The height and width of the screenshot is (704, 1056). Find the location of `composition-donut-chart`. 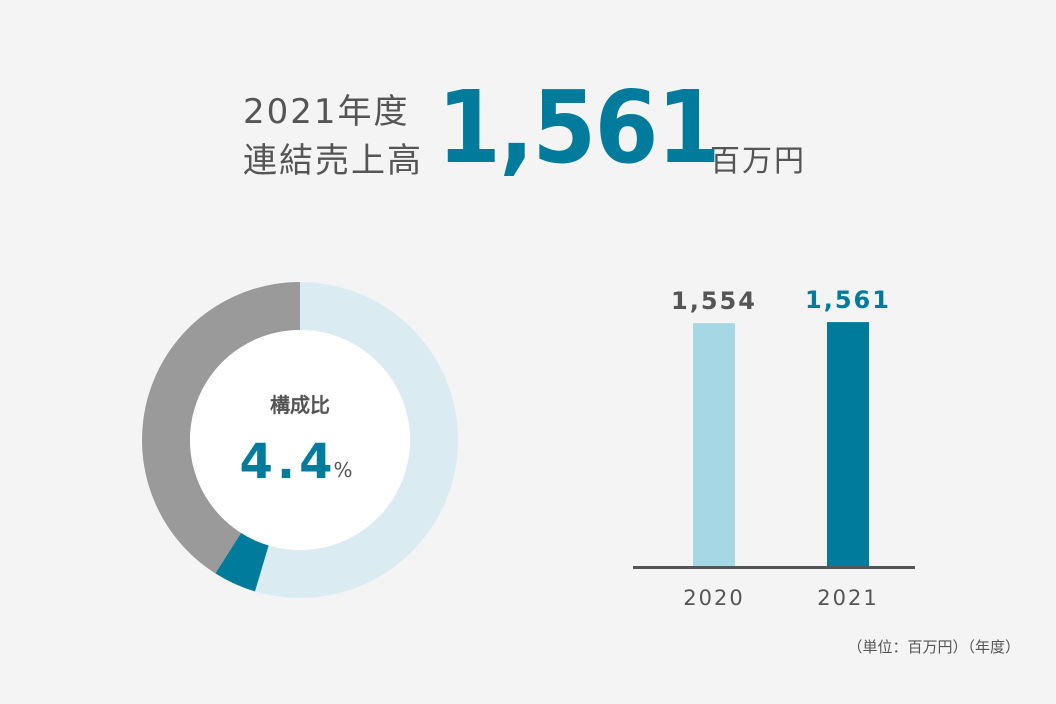

composition-donut-chart is located at coordinates (299, 440).